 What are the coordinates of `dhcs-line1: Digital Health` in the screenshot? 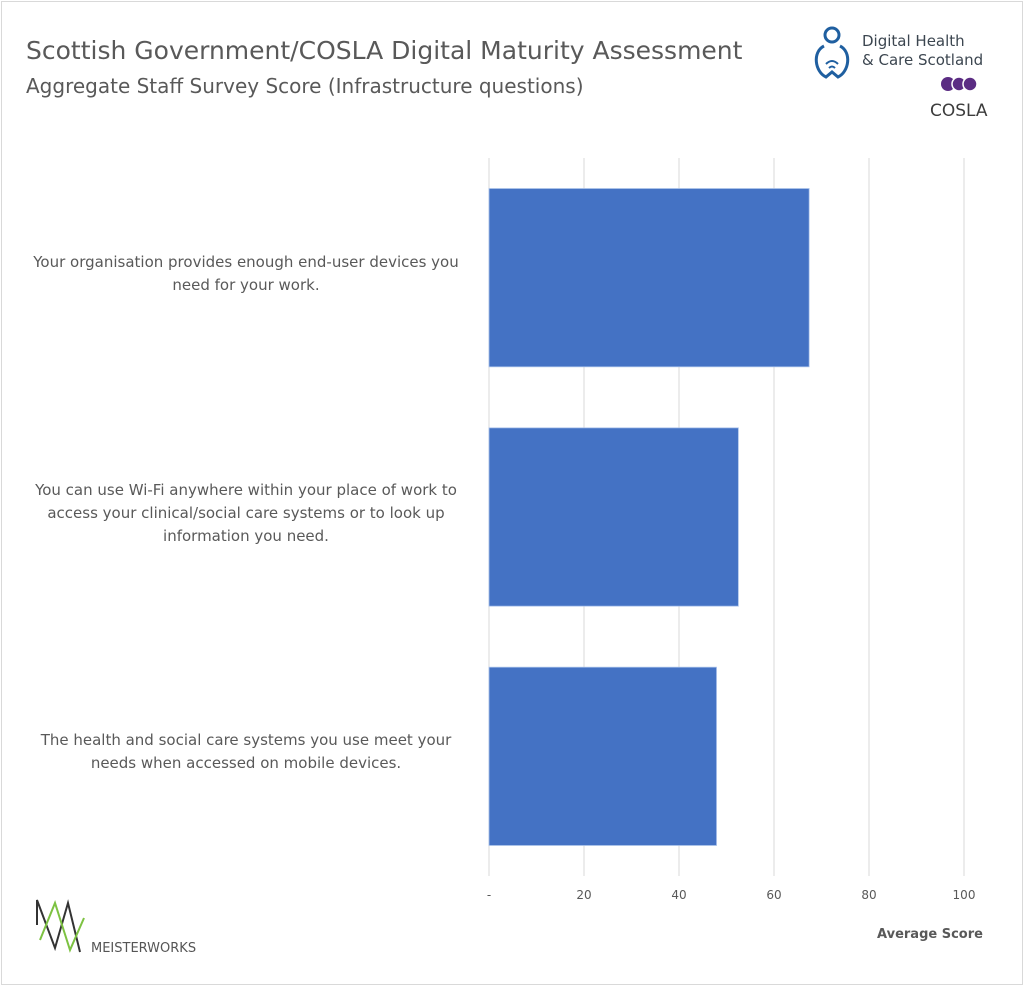 It's located at (913, 41).